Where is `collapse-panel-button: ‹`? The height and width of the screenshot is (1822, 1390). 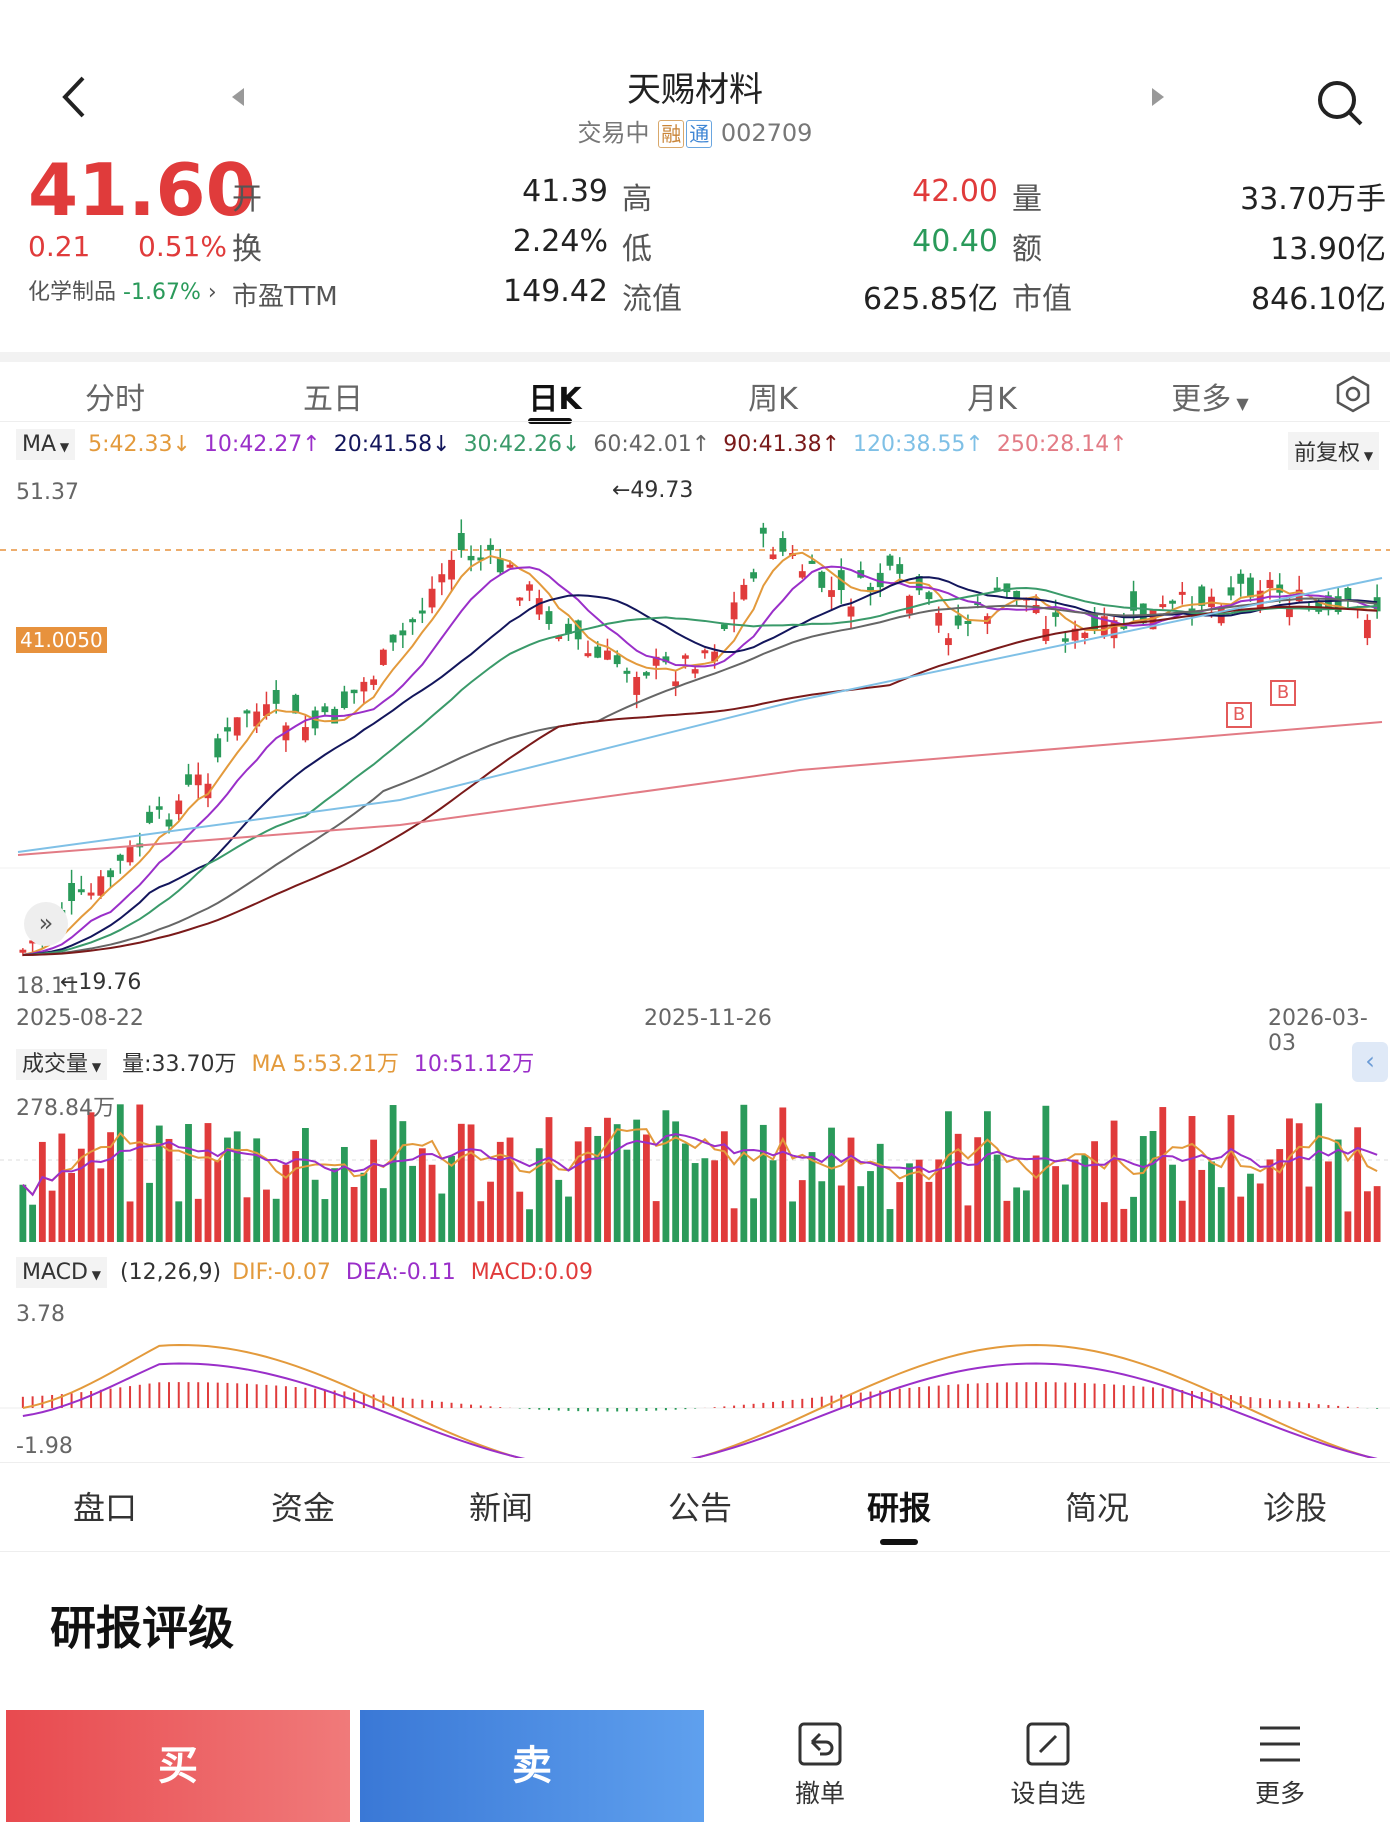 collapse-panel-button: ‹ is located at coordinates (1370, 1062).